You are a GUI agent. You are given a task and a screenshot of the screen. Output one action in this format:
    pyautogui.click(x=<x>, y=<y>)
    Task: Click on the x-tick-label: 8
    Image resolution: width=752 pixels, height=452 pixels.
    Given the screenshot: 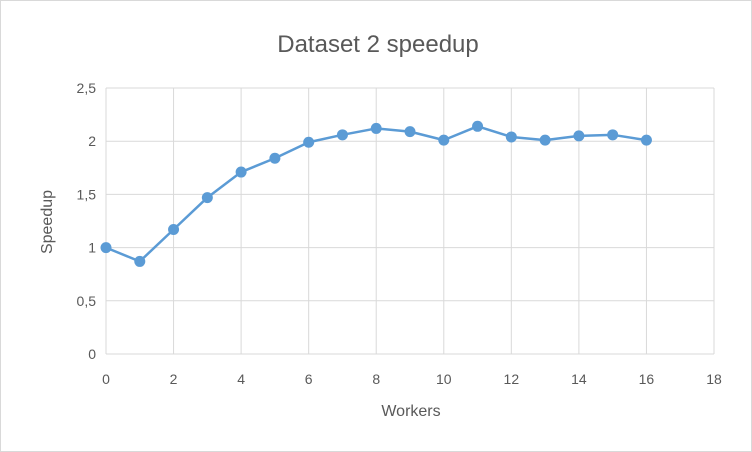 What is the action you would take?
    pyautogui.click(x=376, y=379)
    